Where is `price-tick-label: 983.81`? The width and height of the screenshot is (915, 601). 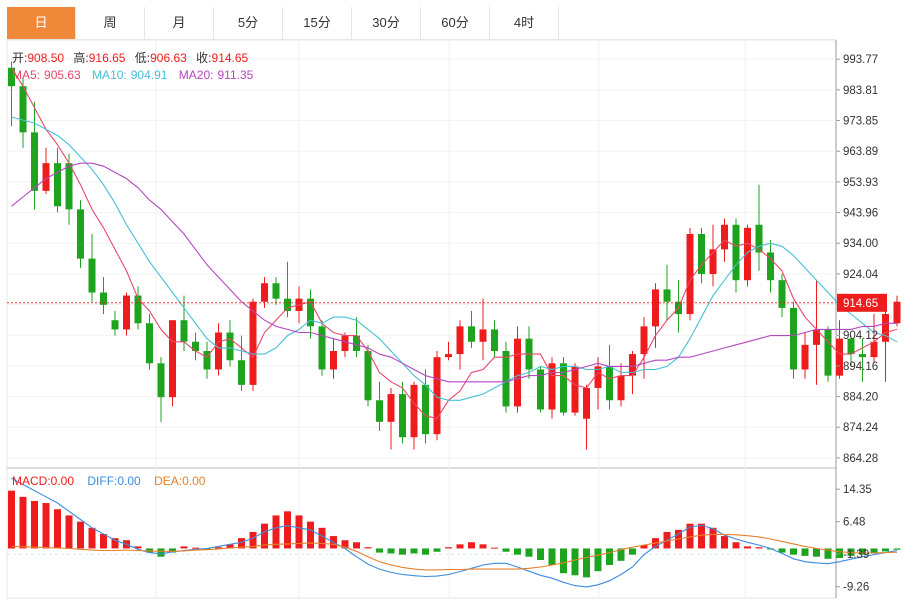
price-tick-label: 983.81 is located at coordinates (860, 91).